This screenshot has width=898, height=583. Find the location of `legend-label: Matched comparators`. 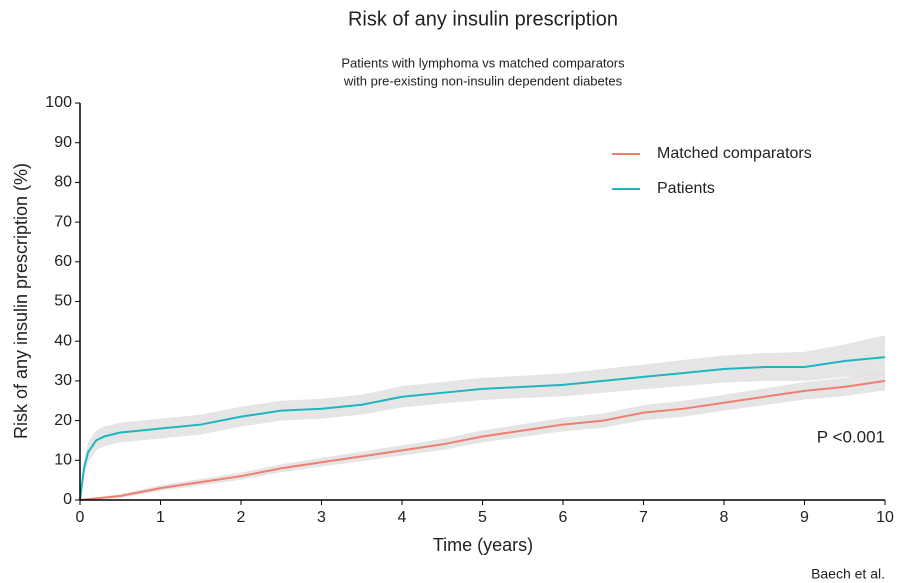

legend-label: Matched comparators is located at coordinates (734, 153).